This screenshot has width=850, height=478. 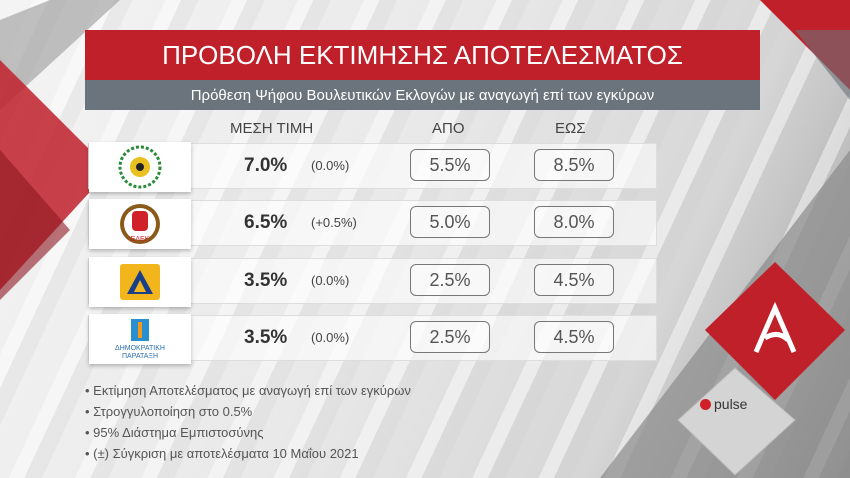 I want to click on pulse-logo: pulse, so click(x=723, y=404).